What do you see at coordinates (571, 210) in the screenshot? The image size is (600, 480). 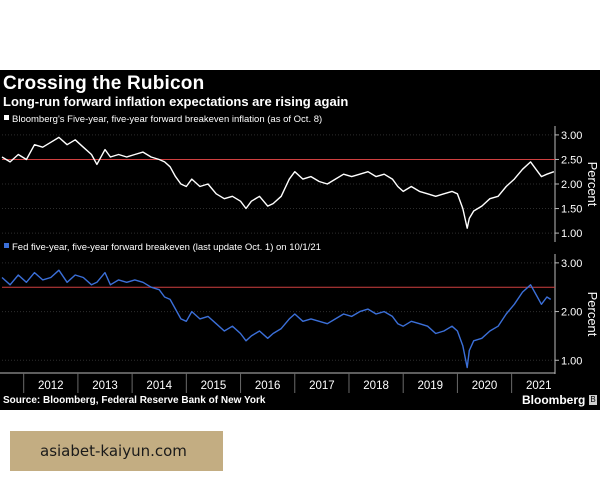 I see `y-tick-label: 1.50` at bounding box center [571, 210].